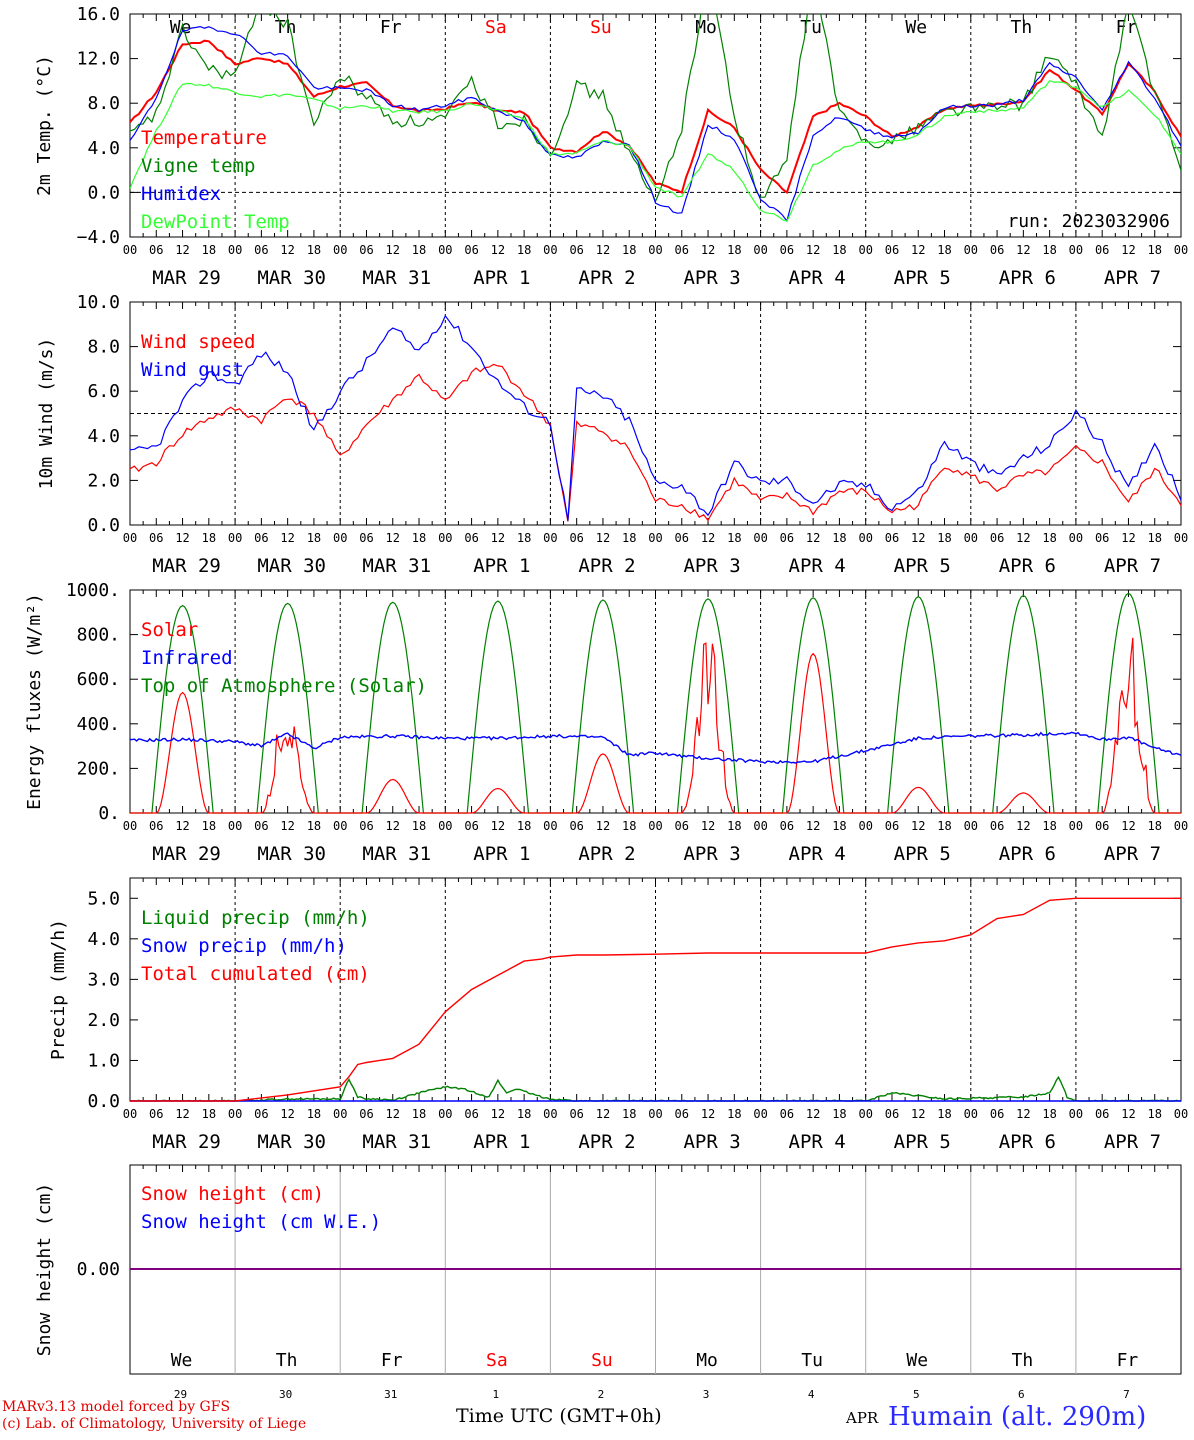 The image size is (1194, 1440). I want to click on day-number-label: 29, so click(180, 1394).